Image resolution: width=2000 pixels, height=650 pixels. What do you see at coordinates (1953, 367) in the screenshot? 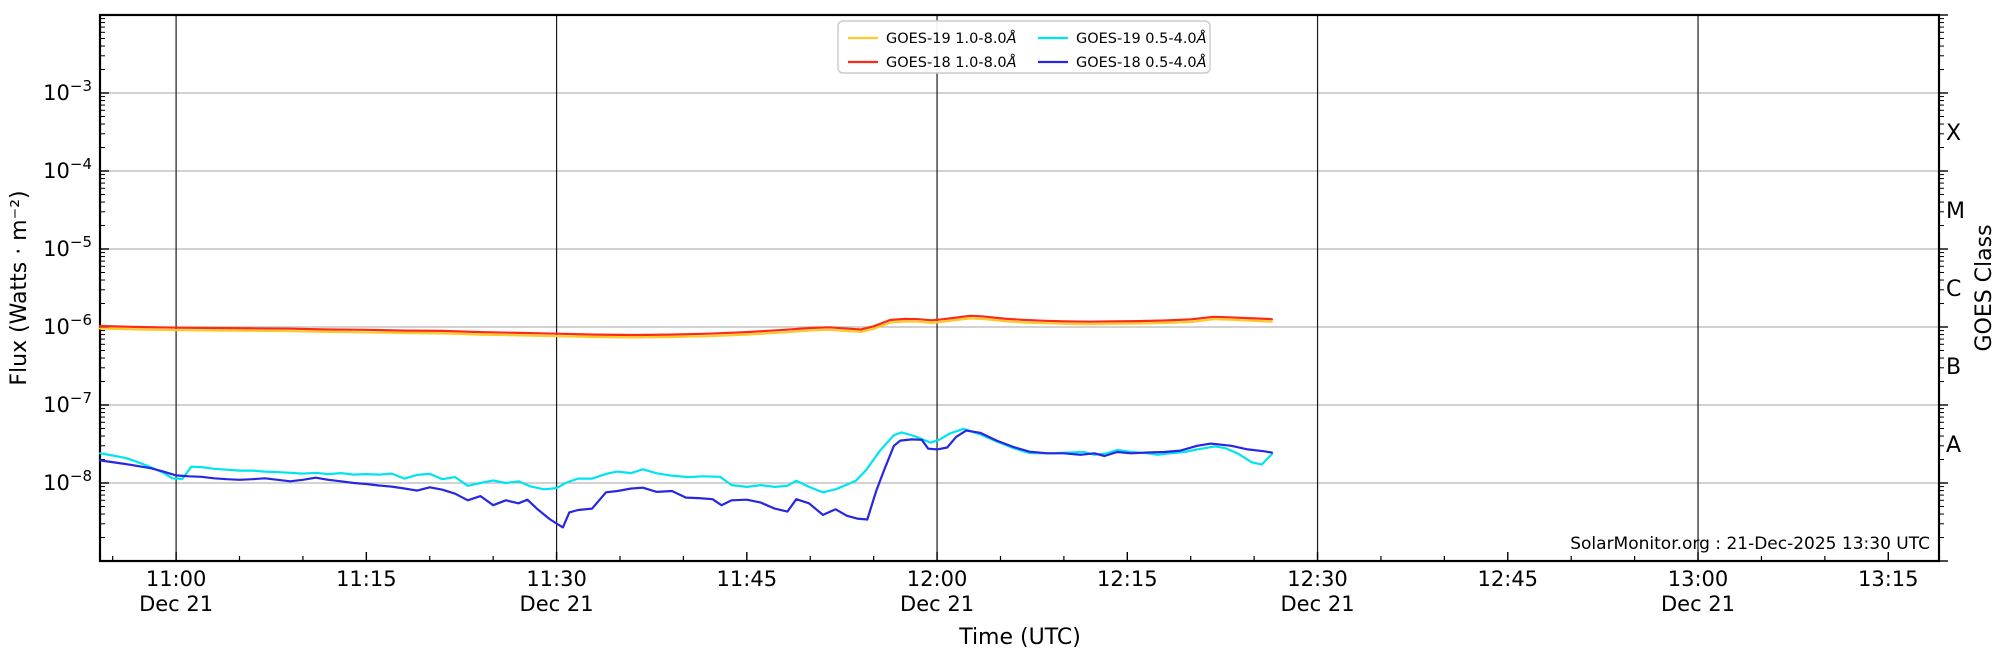
I see `goes-class-letter: B` at bounding box center [1953, 367].